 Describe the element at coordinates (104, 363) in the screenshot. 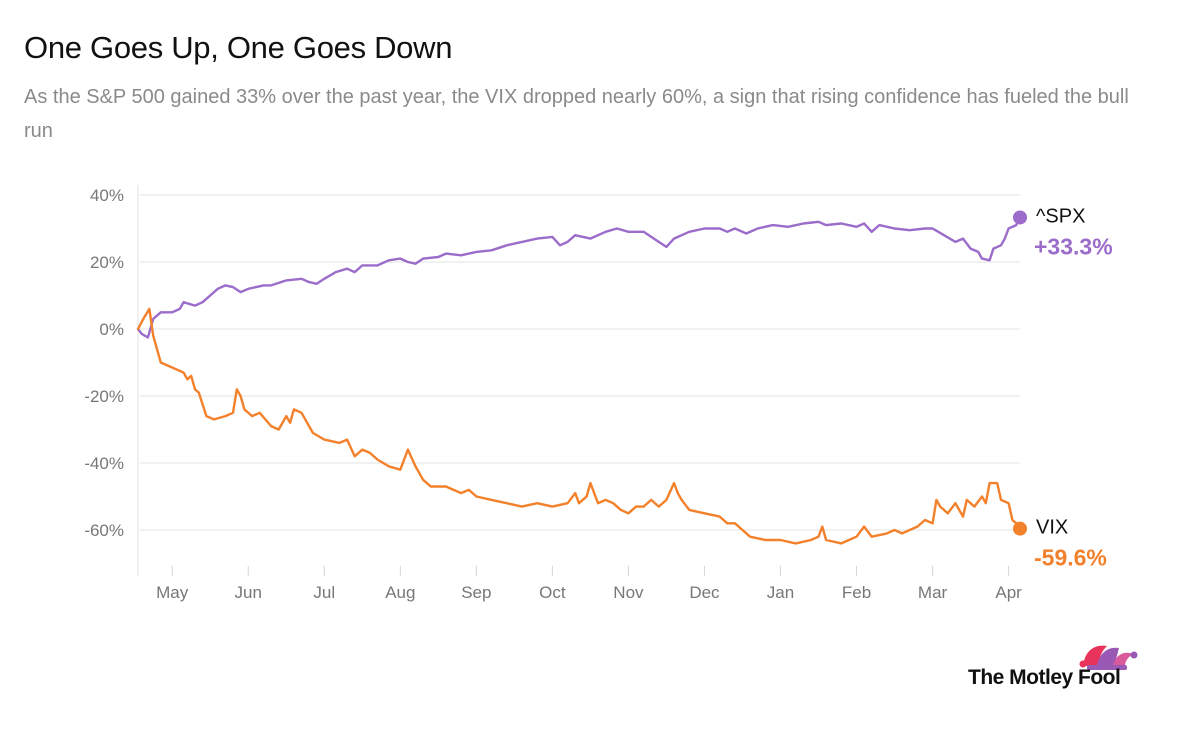

I see `y-axis: 40% 20% 0% -20% -40% -60%` at that location.